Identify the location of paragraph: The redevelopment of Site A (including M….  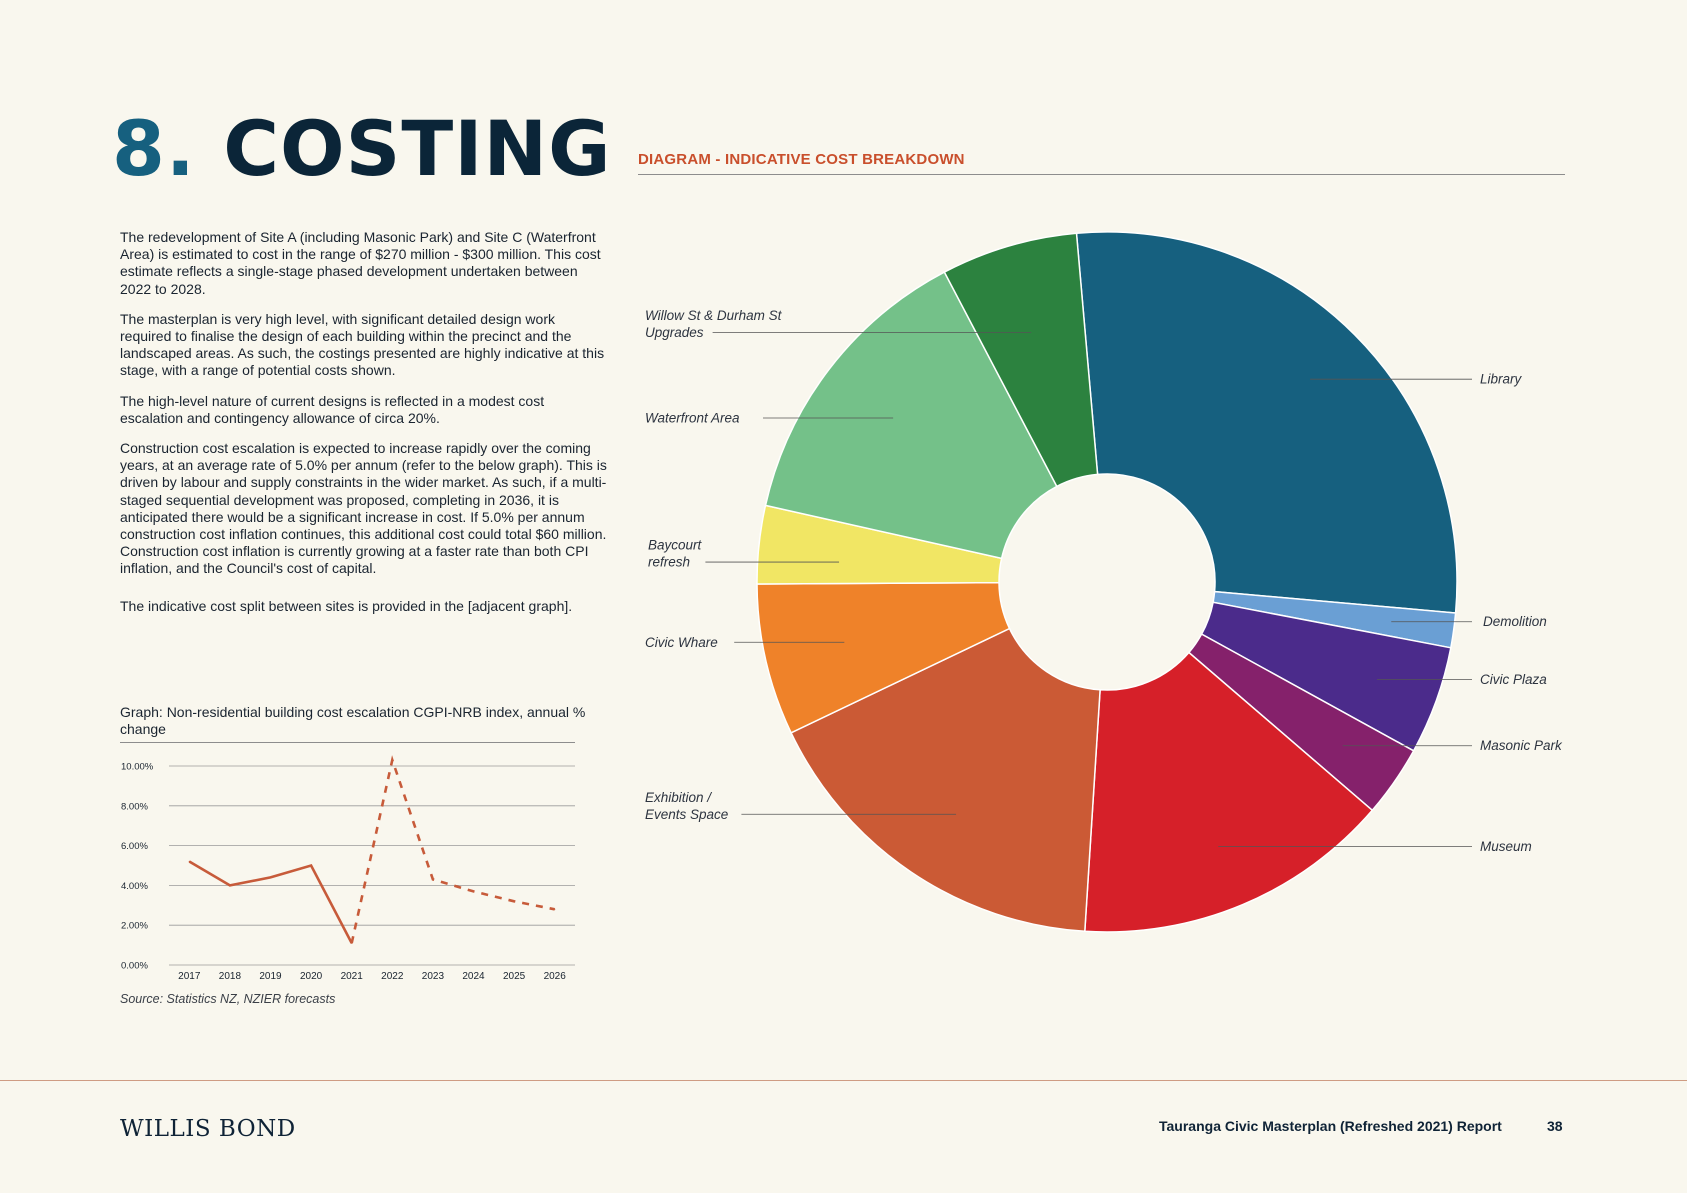
(360, 263).